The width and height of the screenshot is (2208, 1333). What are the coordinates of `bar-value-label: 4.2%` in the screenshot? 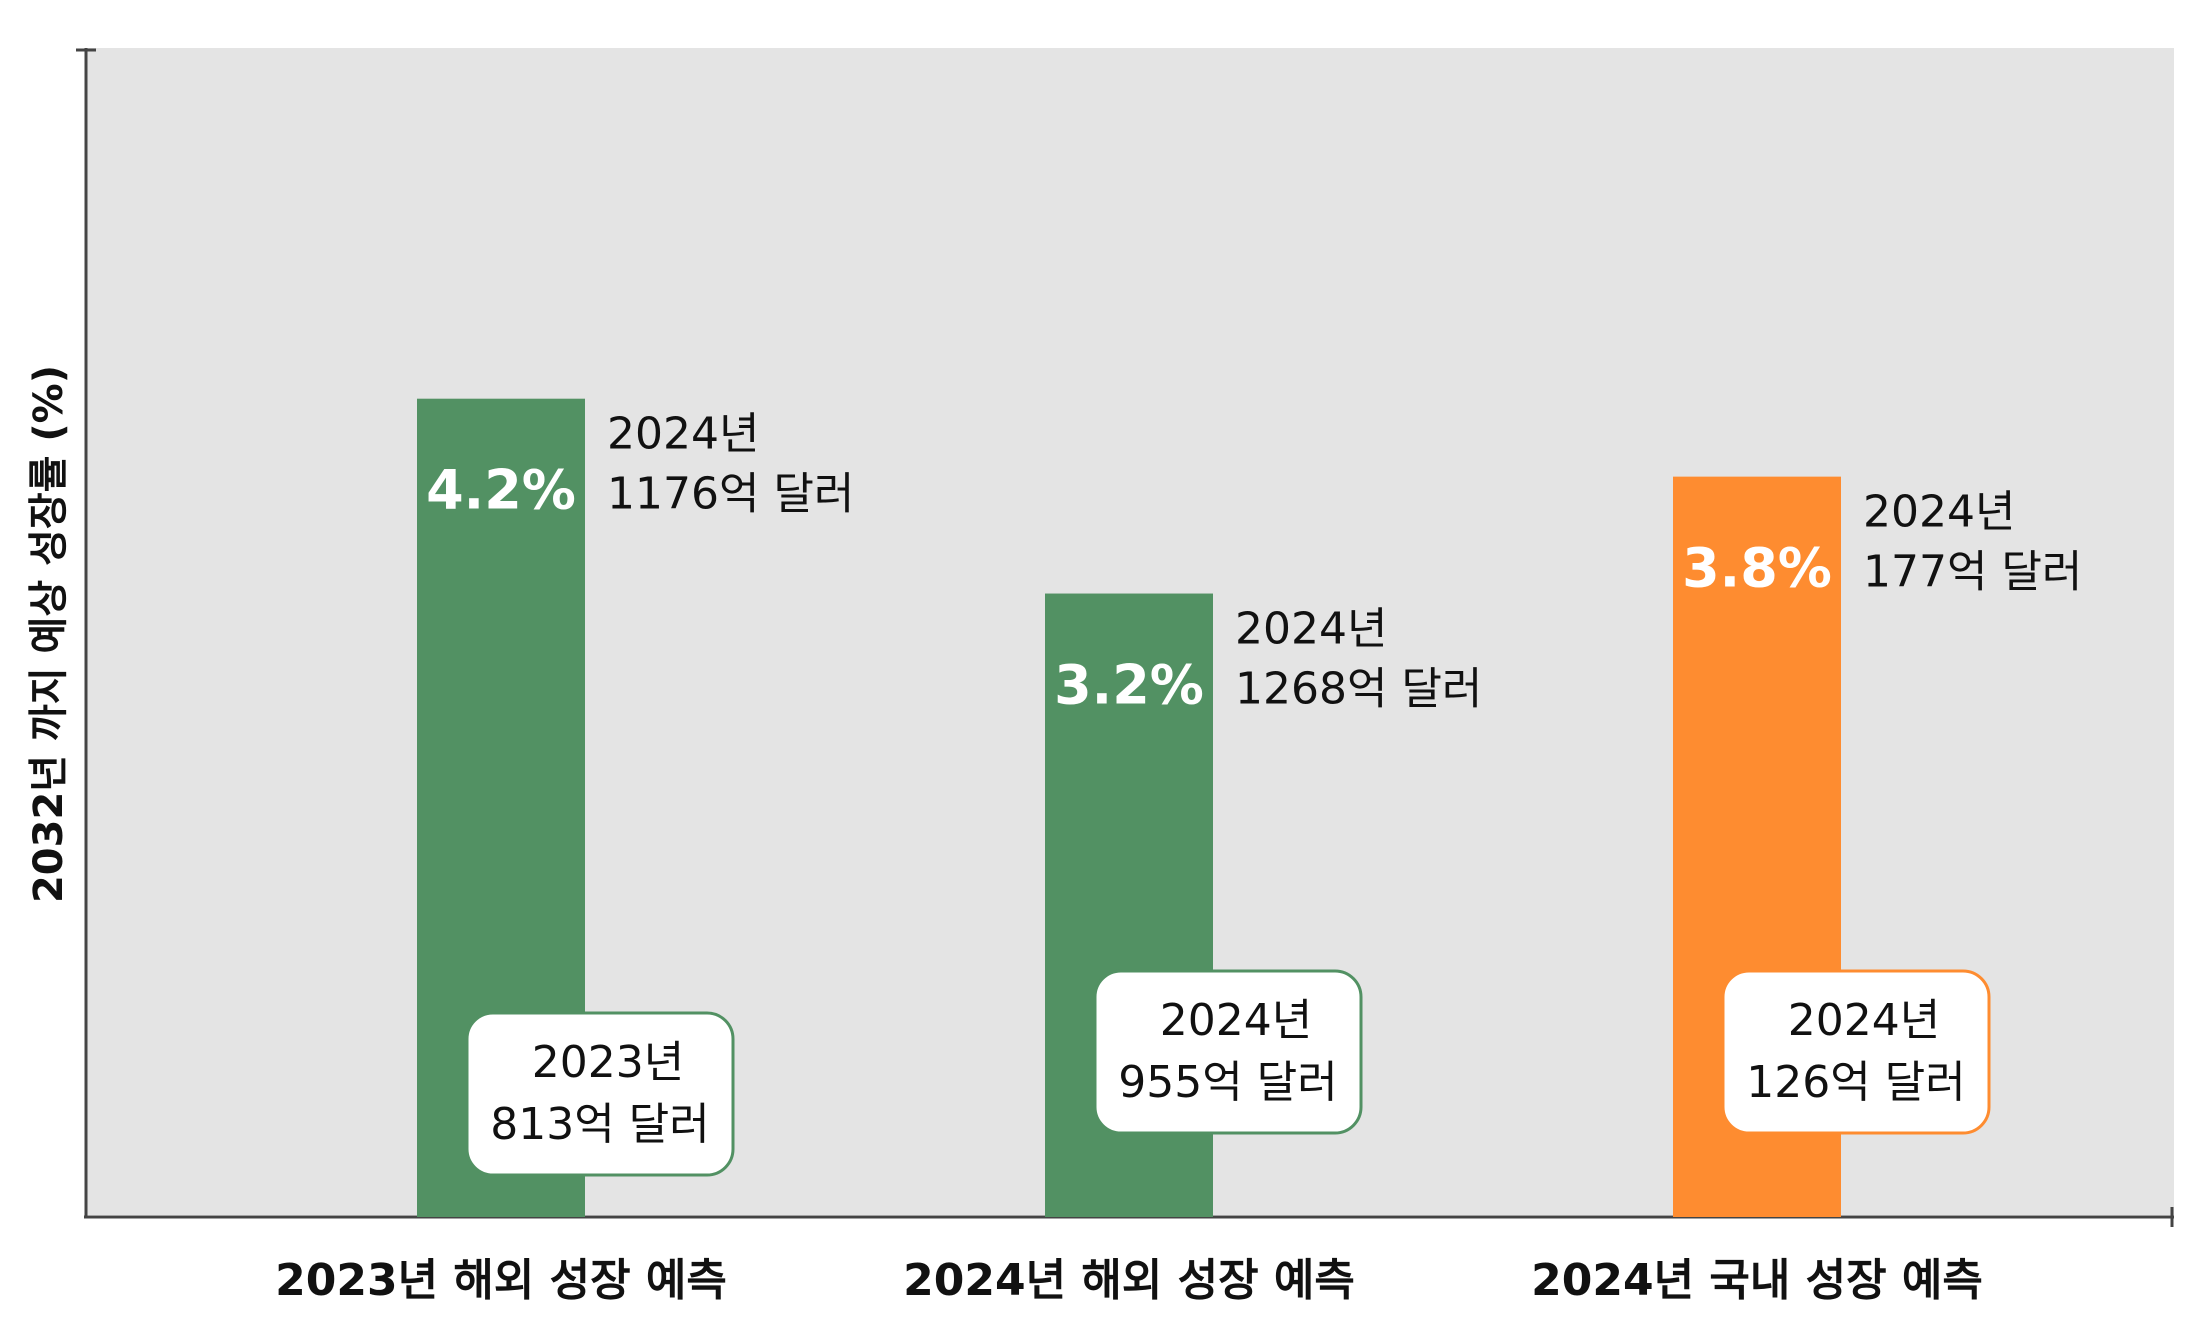 It's located at (501, 490).